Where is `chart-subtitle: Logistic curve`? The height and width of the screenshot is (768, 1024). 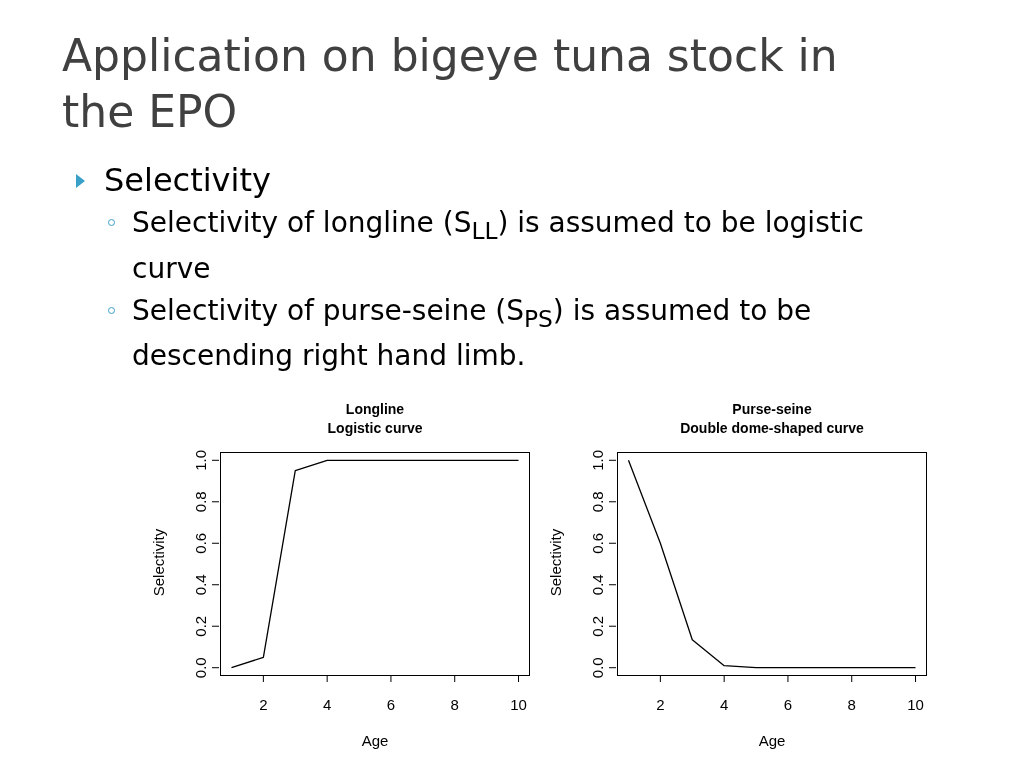 chart-subtitle: Logistic curve is located at coordinates (375, 428).